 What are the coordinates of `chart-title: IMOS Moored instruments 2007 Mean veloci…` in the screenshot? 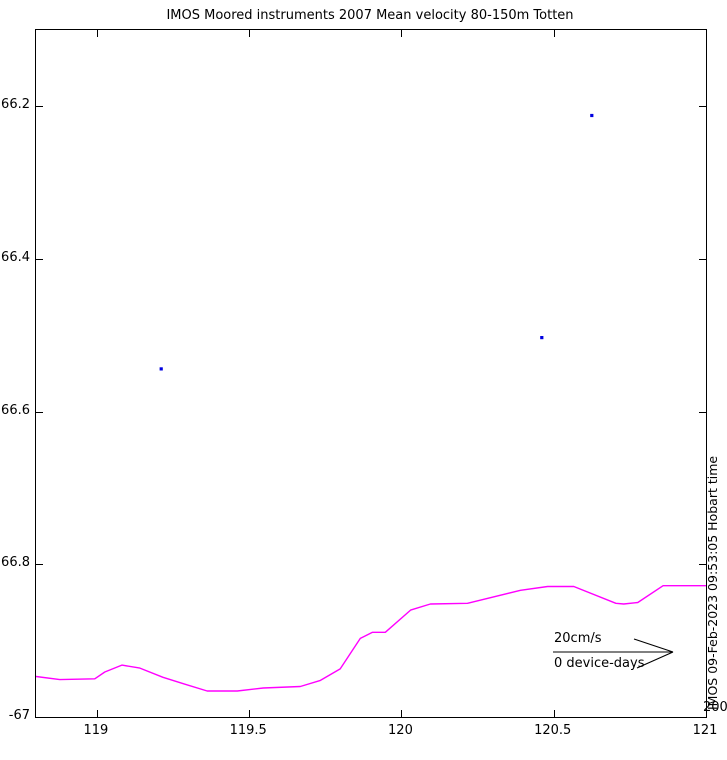 It's located at (370, 15).